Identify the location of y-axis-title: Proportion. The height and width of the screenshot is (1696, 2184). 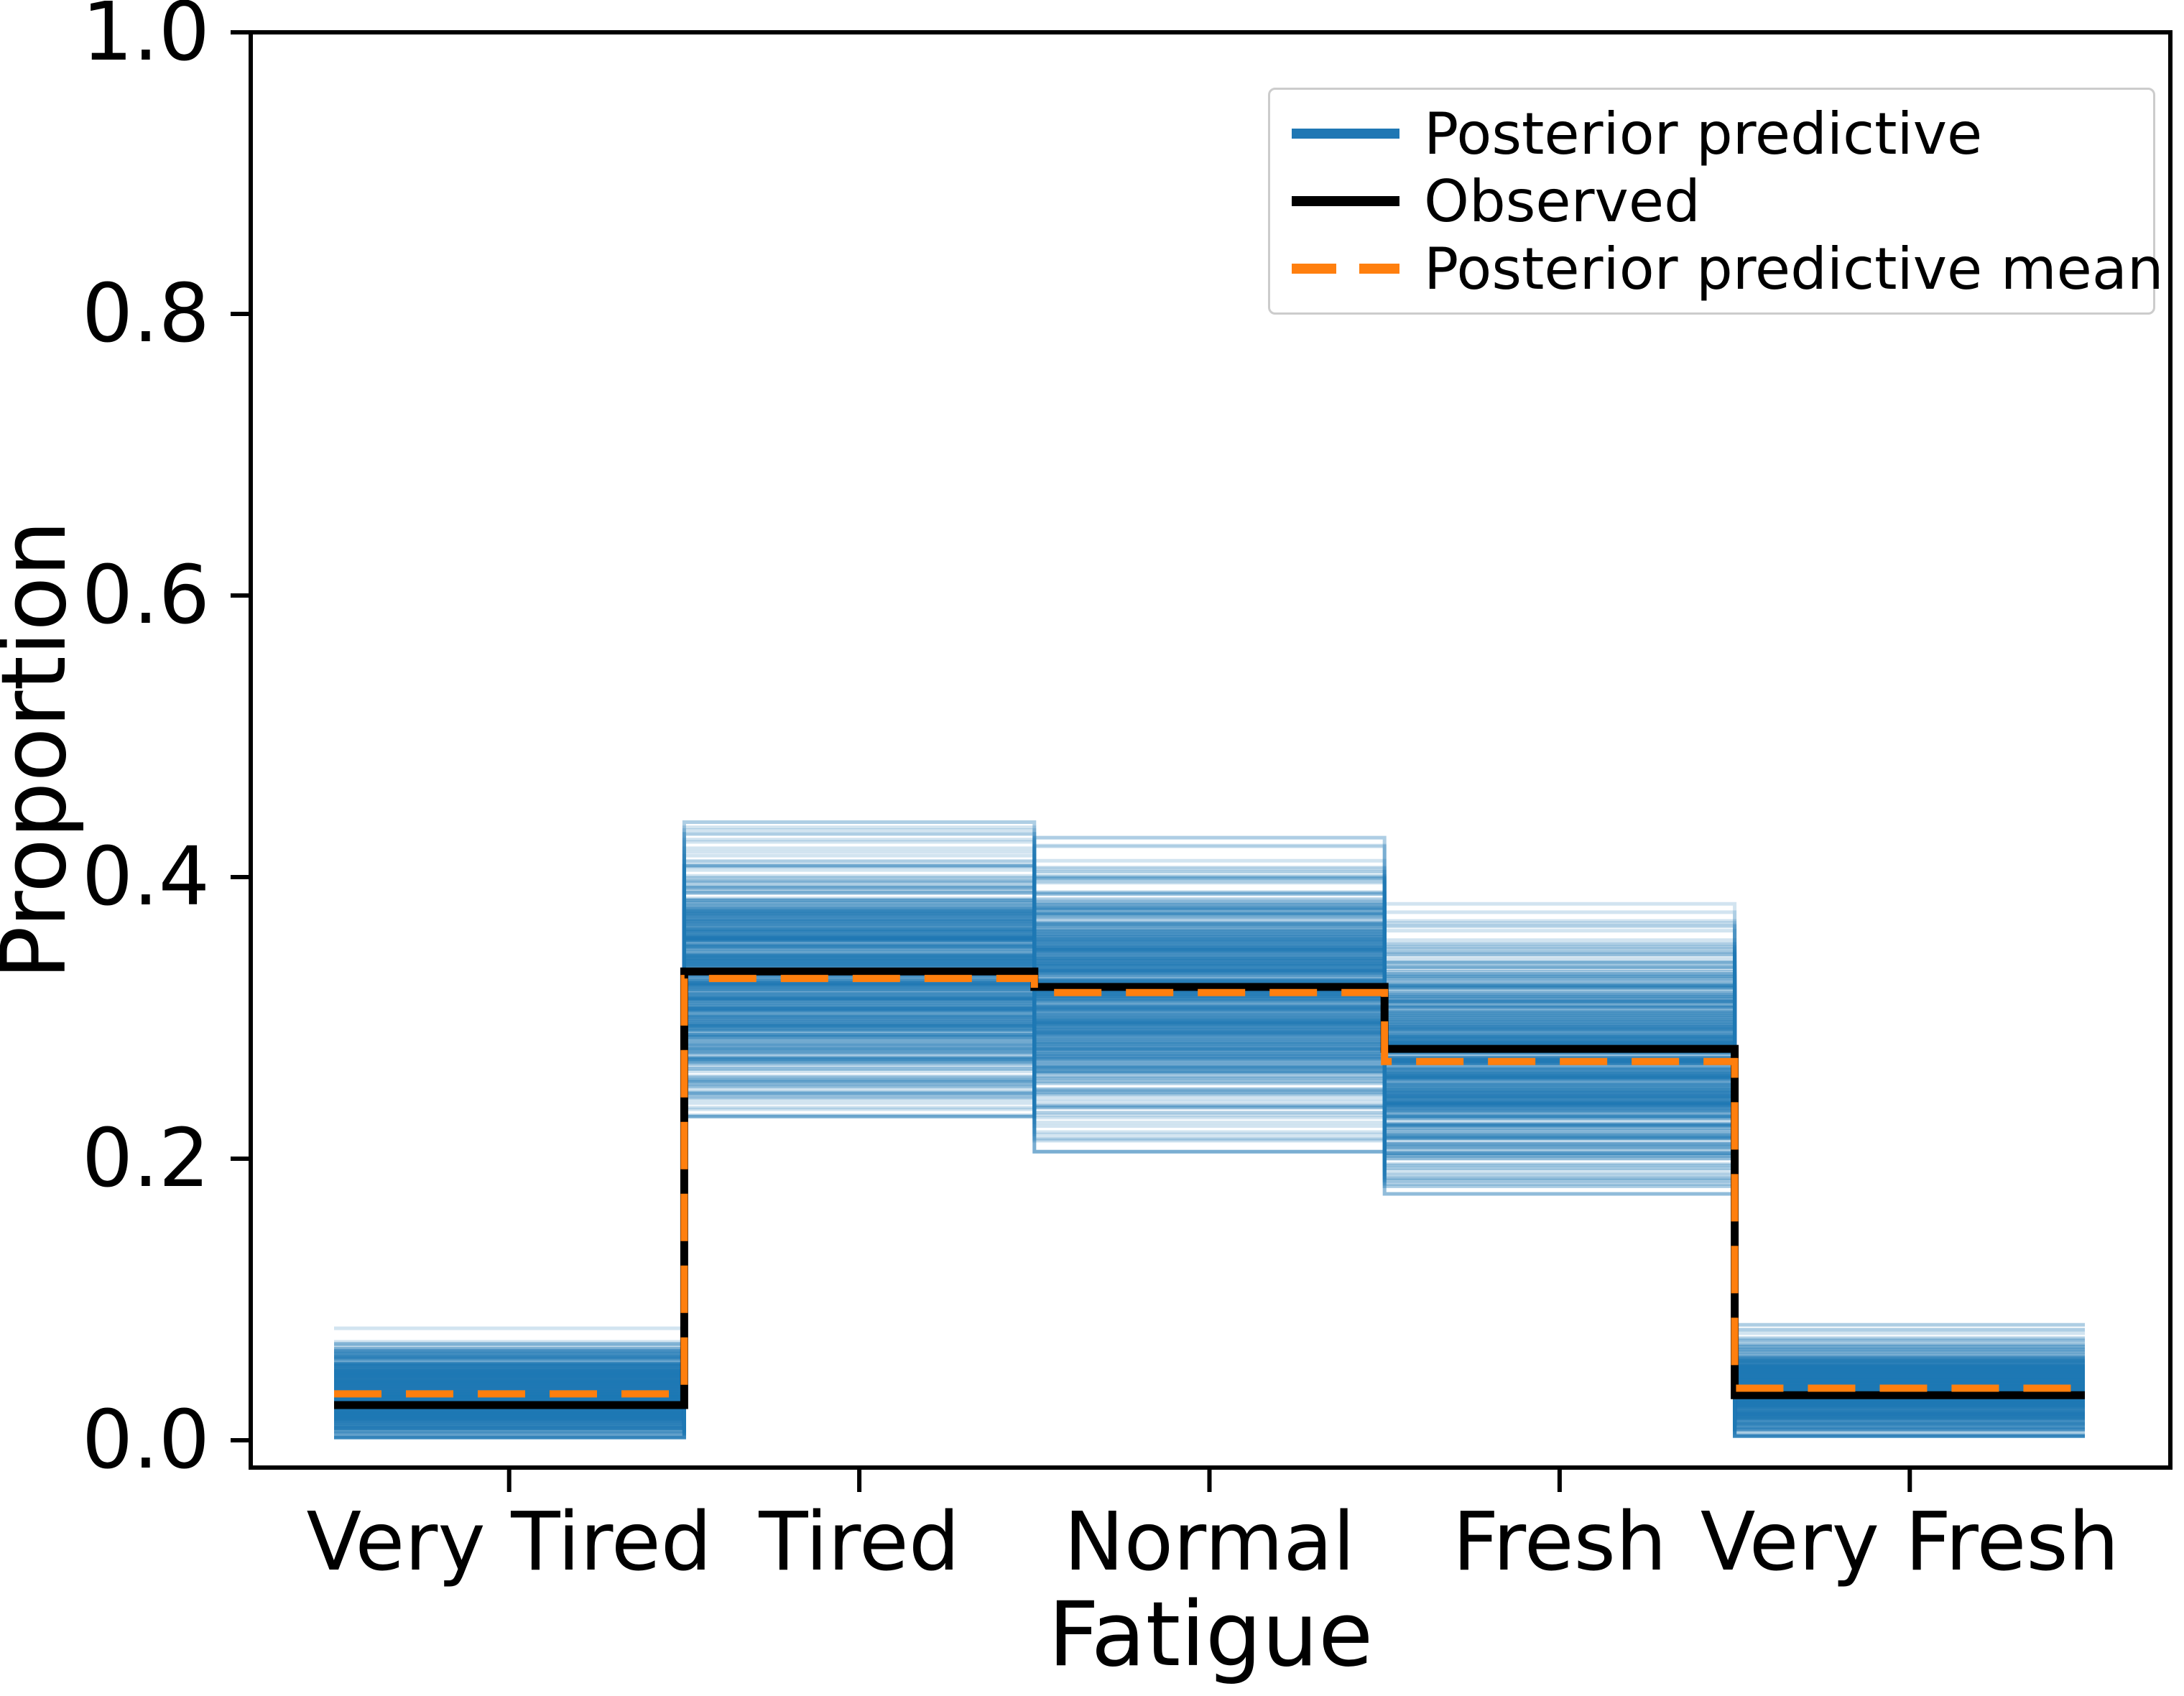
(43, 750).